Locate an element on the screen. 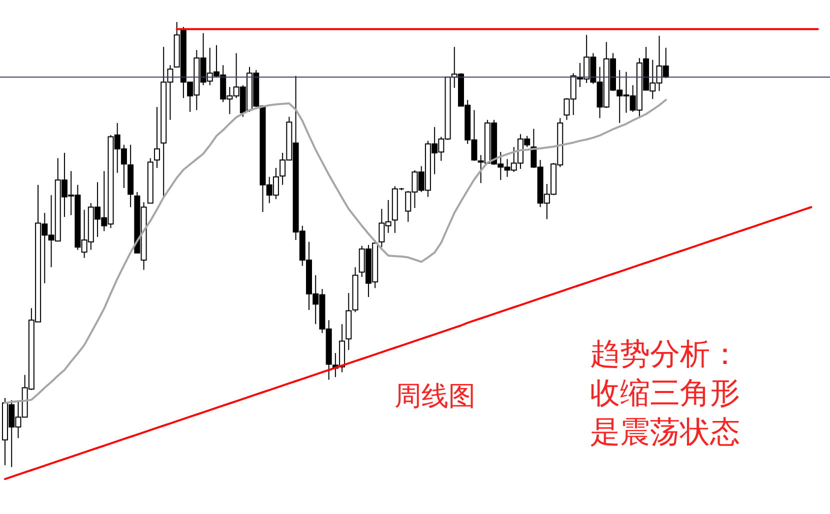  candlestick is located at coordinates (157, 137).